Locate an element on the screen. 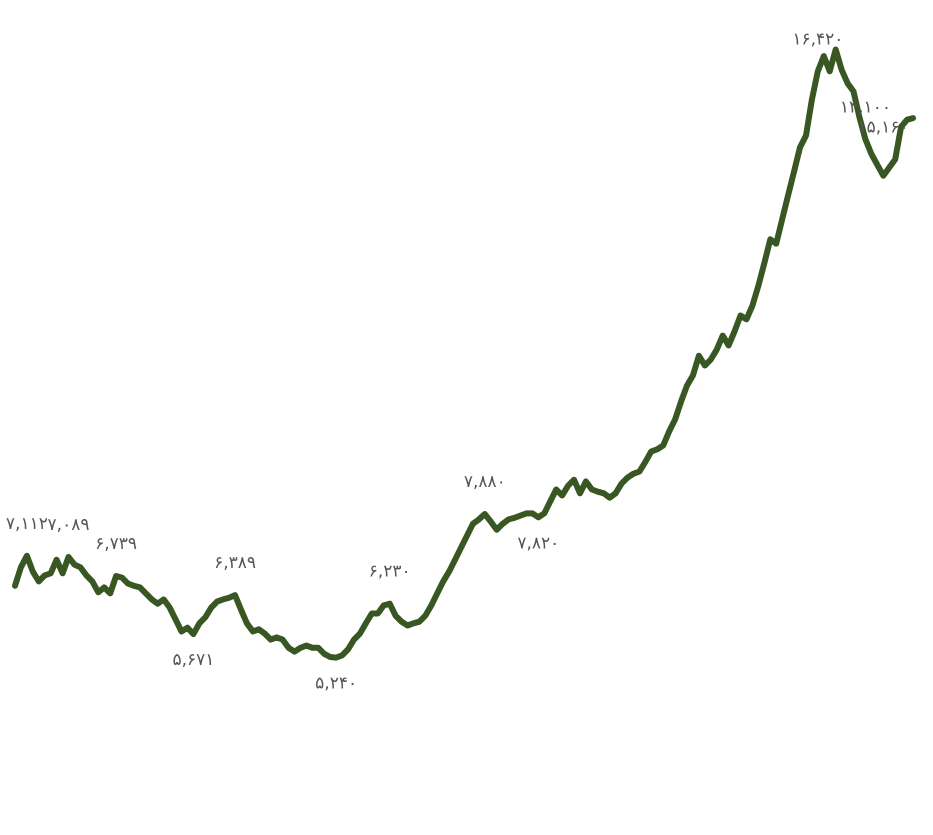 This screenshot has height=835, width=933. value-label: ۱۴,۱۰۰ is located at coordinates (865, 107).